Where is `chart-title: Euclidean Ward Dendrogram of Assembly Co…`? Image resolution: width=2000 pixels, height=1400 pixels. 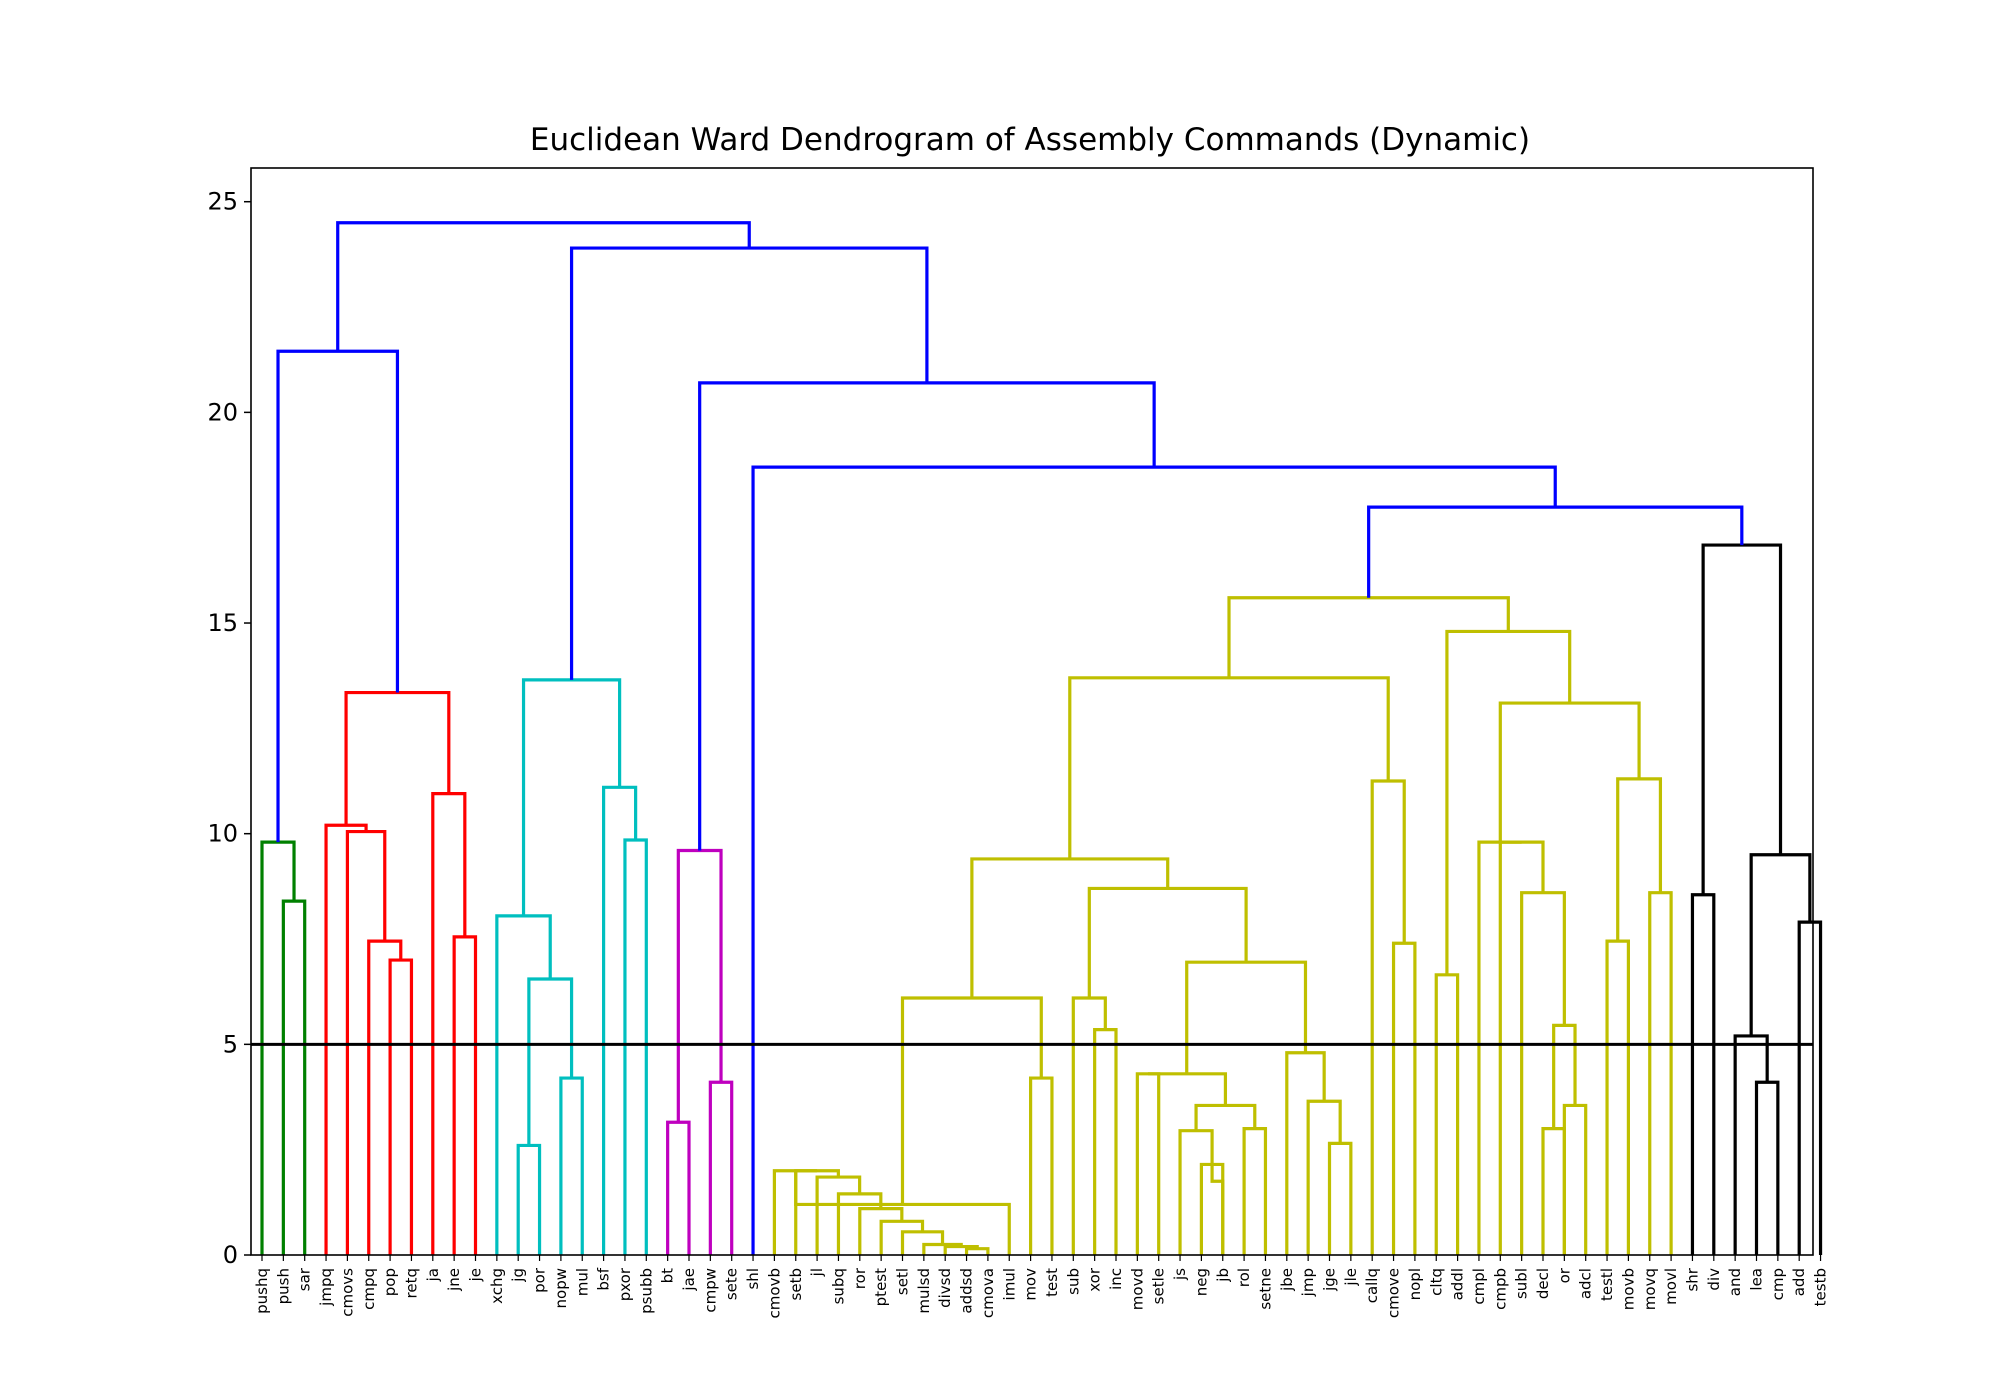
chart-title: Euclidean Ward Dendrogram of Assembly Co… is located at coordinates (1030, 140).